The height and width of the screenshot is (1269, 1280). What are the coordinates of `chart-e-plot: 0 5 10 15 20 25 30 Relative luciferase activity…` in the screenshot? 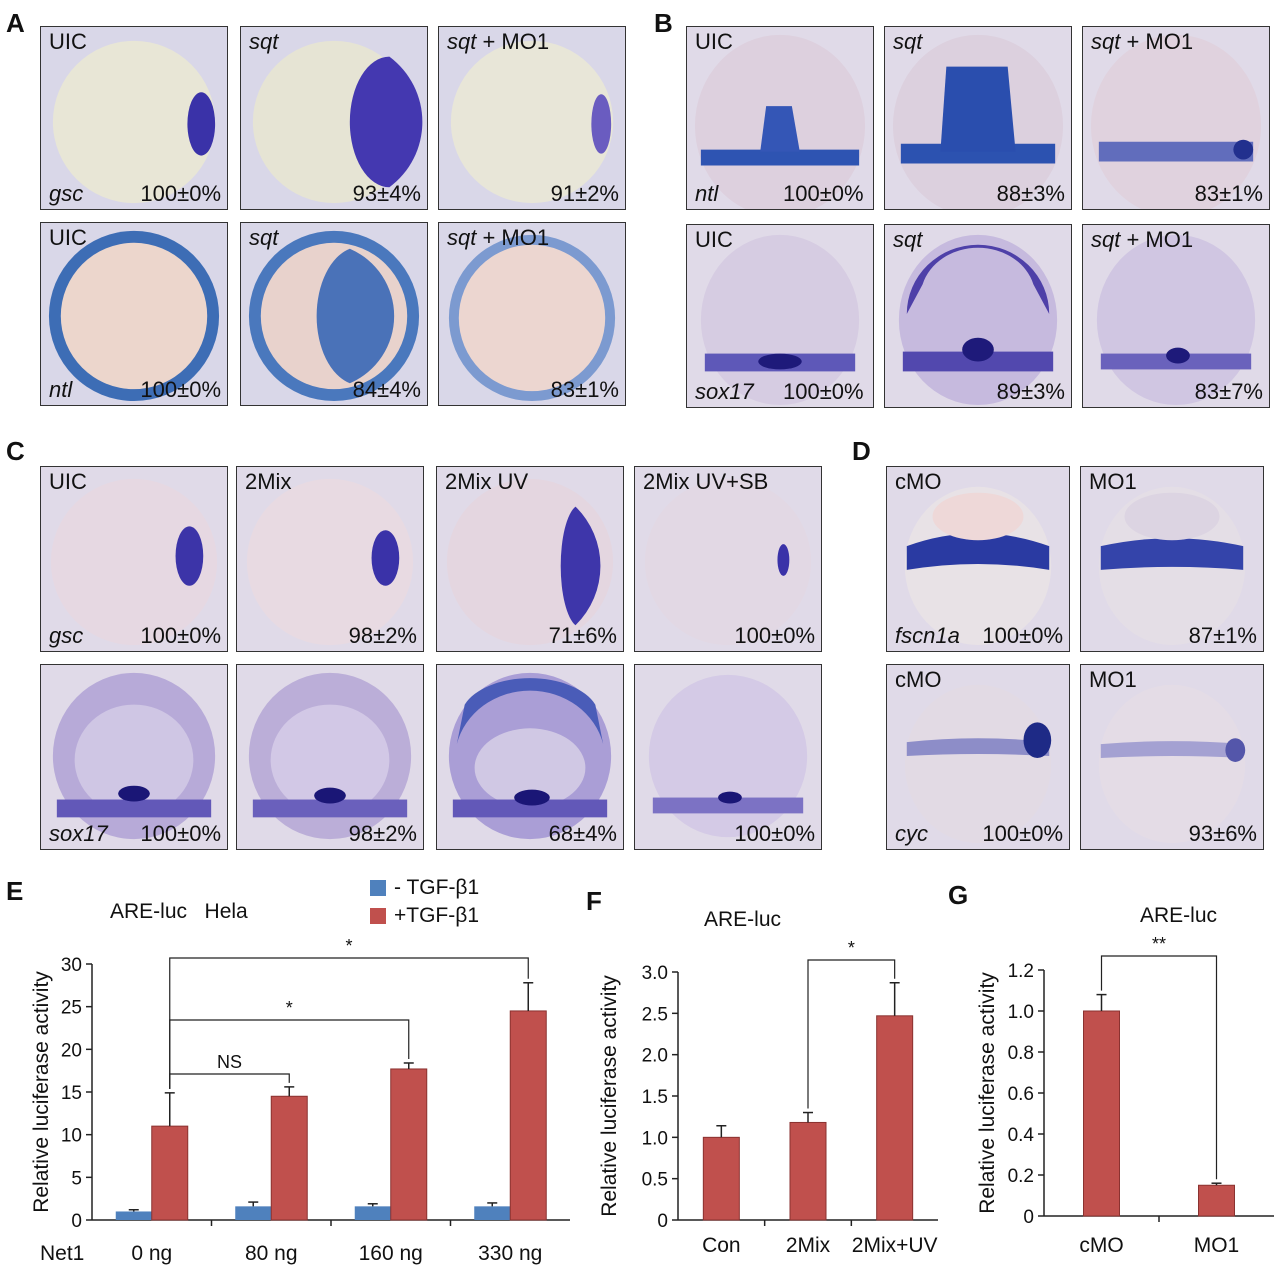 It's located at (300, 1100).